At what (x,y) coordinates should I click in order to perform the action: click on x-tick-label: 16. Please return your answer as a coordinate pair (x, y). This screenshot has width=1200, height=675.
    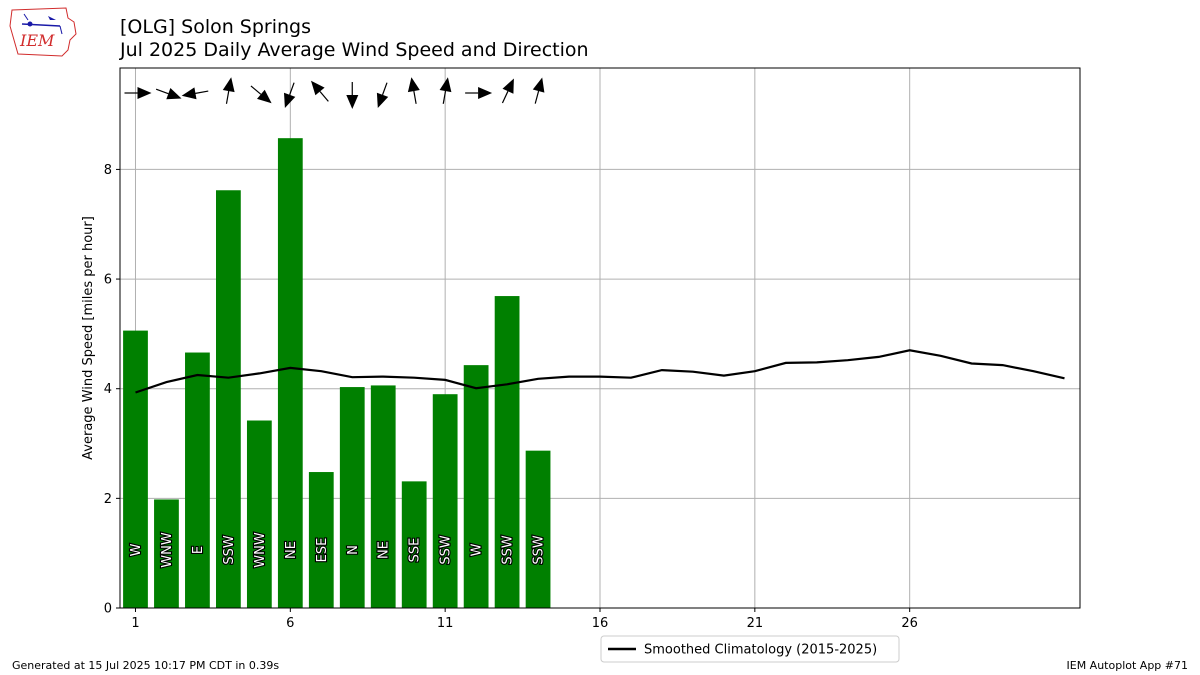
    Looking at the image, I should click on (600, 623).